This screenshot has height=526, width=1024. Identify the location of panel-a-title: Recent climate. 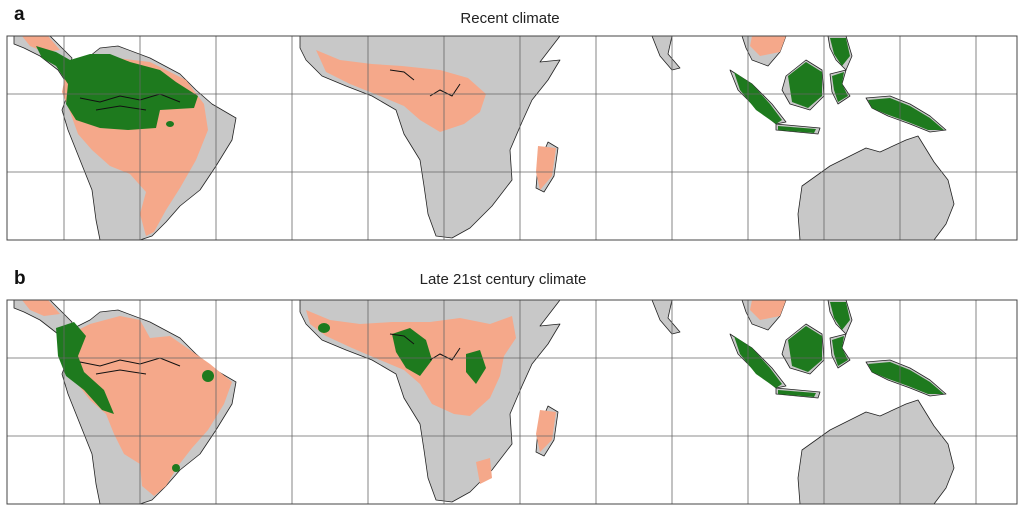
(510, 18).